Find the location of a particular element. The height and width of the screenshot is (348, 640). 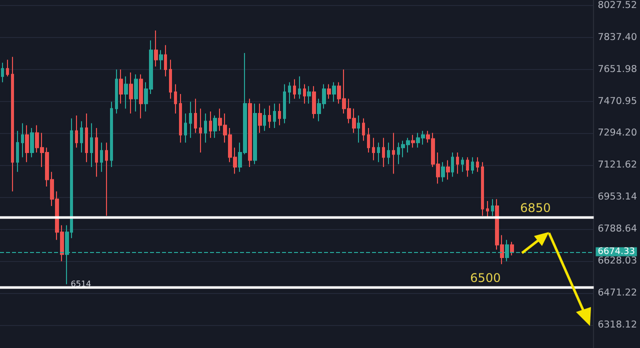

y-tick-label: 7294.20 is located at coordinates (618, 133).